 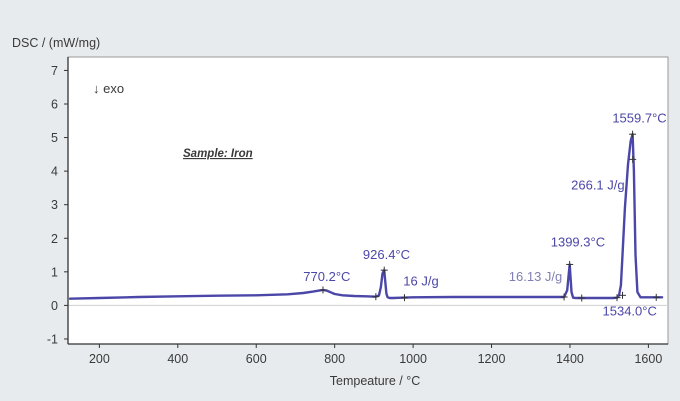 What do you see at coordinates (598, 185) in the screenshot?
I see `peak-annotation: 266.1 J/g` at bounding box center [598, 185].